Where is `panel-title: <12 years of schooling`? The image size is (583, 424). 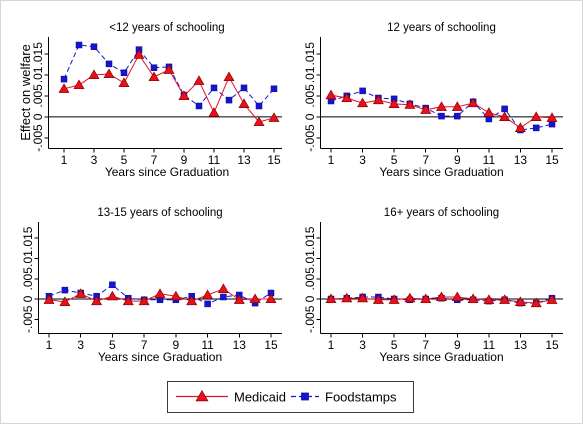 panel-title: <12 years of schooling is located at coordinates (166, 28).